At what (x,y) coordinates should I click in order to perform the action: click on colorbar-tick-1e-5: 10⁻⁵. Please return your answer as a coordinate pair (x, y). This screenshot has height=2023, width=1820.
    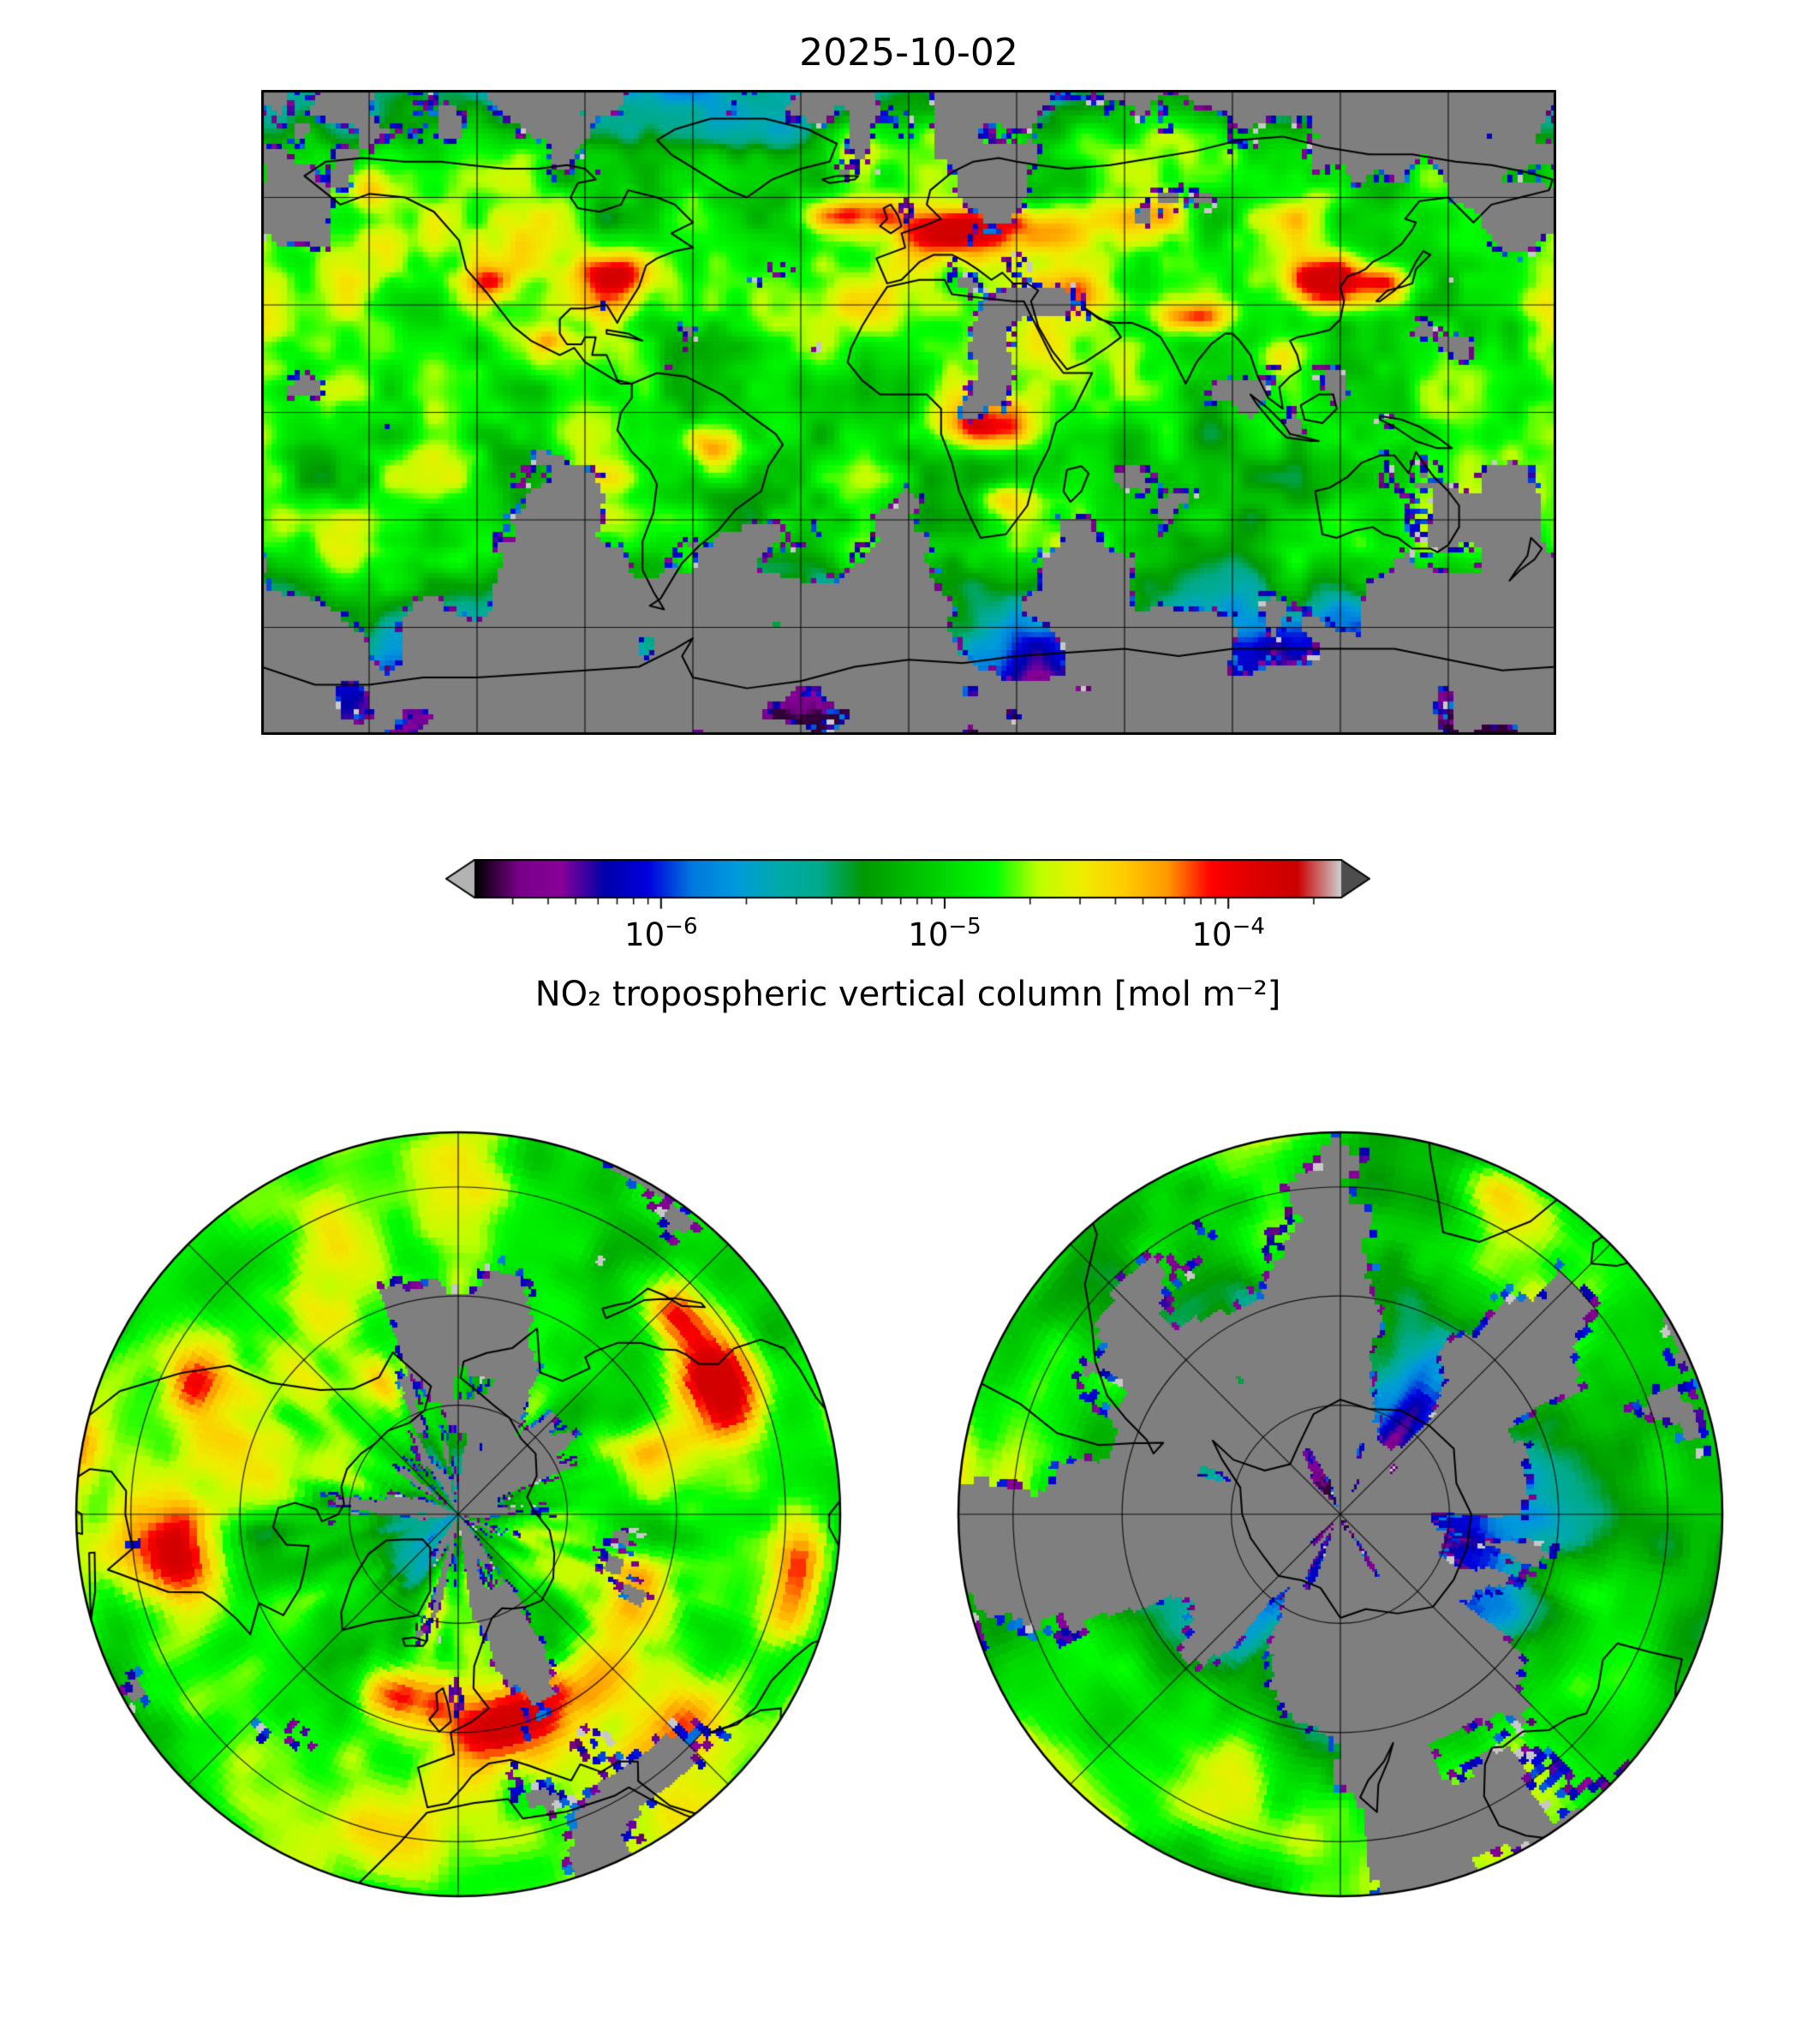
    Looking at the image, I should click on (945, 933).